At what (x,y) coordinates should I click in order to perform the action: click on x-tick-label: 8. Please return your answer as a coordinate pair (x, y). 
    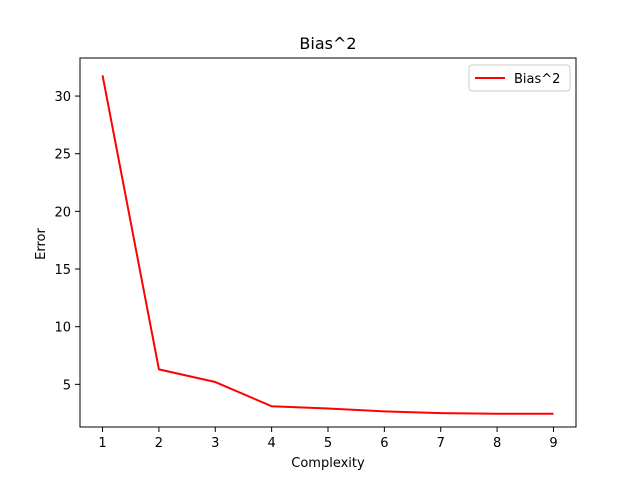
    Looking at the image, I should click on (497, 443).